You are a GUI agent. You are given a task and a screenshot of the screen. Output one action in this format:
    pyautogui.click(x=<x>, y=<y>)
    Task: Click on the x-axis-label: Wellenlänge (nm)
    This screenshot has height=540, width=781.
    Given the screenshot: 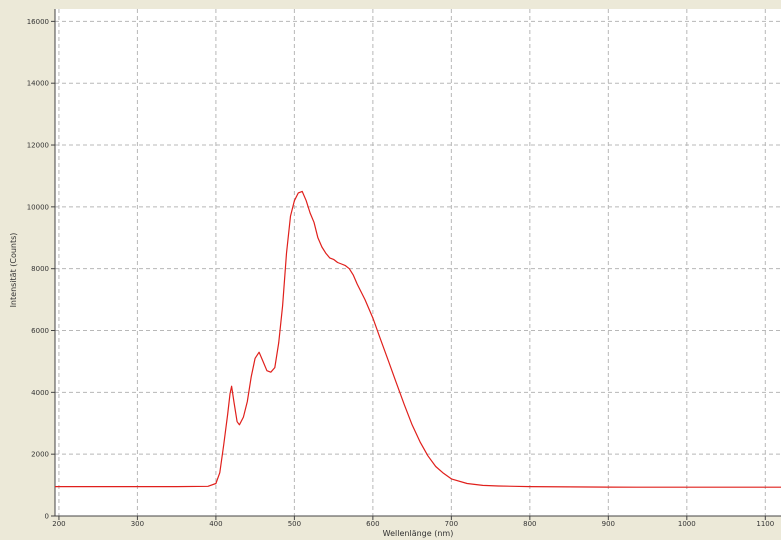 What is the action you would take?
    pyautogui.click(x=418, y=533)
    